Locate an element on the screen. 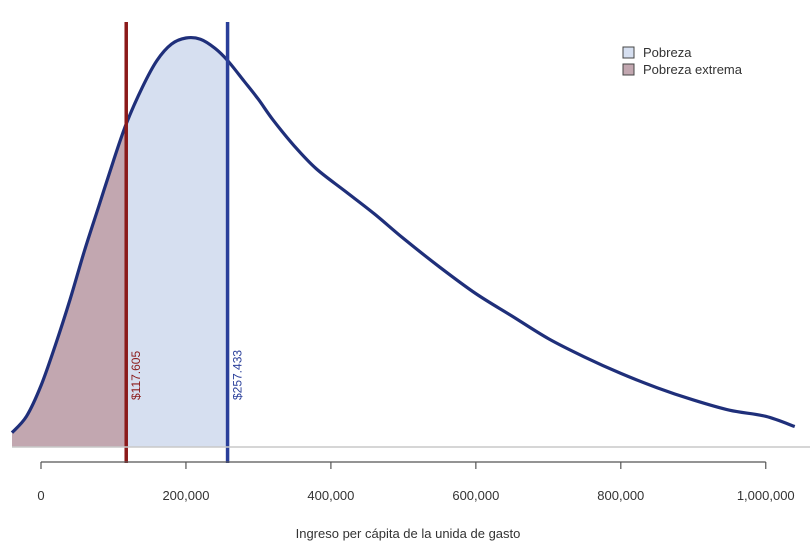 This screenshot has width=812, height=549. threshold-lines: $117.605 $257.433 is located at coordinates (184, 242).